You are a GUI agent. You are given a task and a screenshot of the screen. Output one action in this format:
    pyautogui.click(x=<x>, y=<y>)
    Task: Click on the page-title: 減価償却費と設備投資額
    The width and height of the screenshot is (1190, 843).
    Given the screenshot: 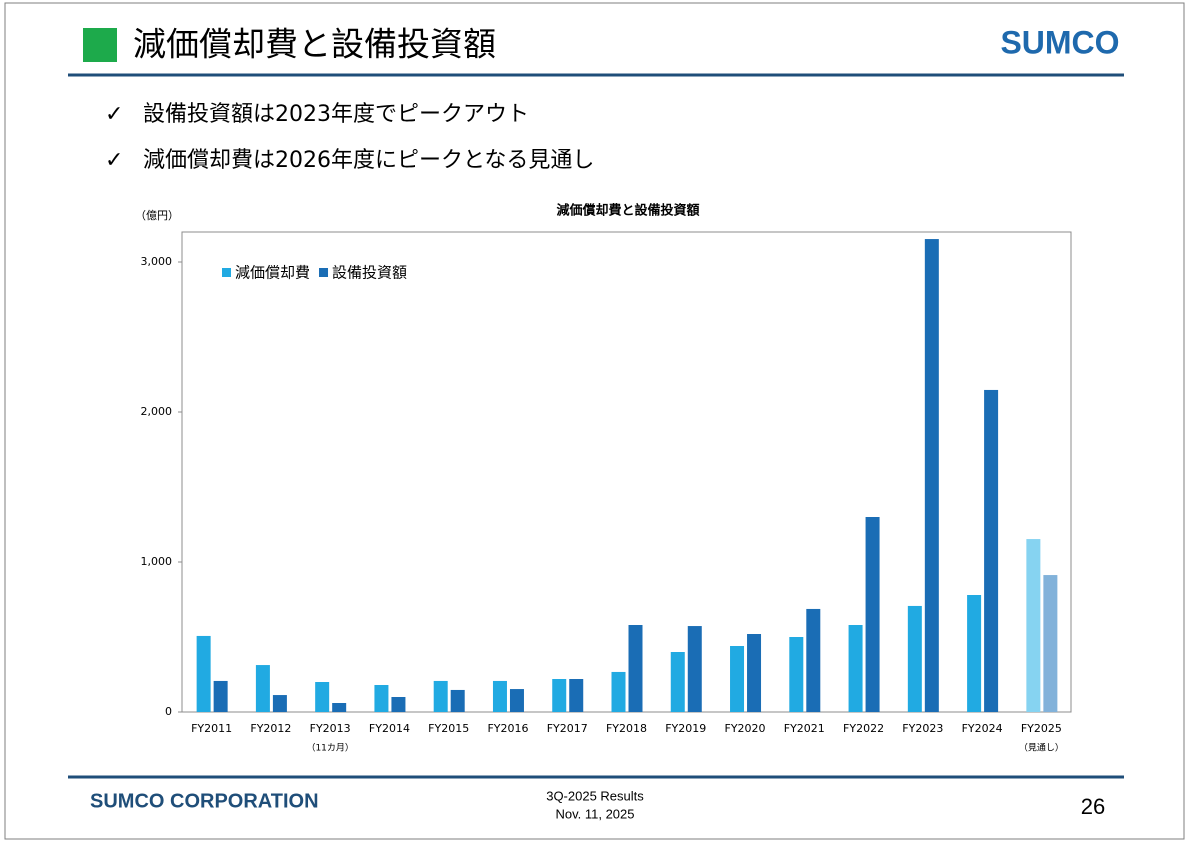 What is the action you would take?
    pyautogui.click(x=314, y=44)
    